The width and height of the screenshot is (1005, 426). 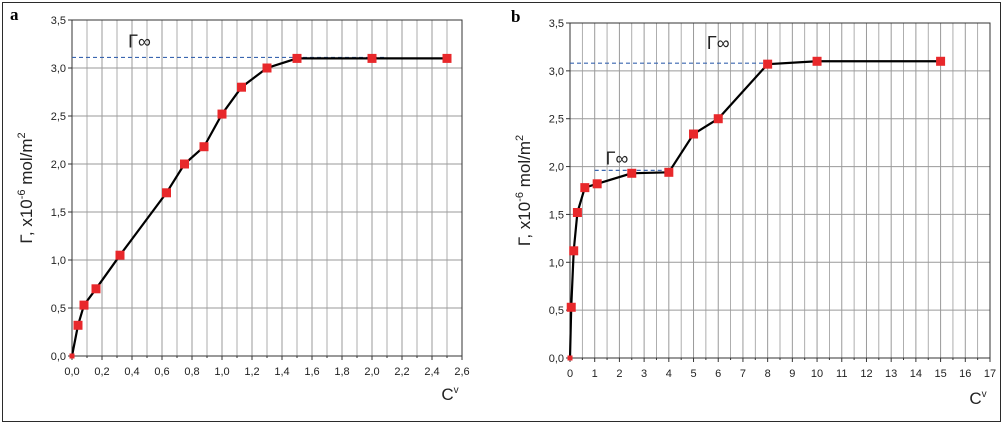 I want to click on x-tick-label: 17, so click(x=990, y=374).